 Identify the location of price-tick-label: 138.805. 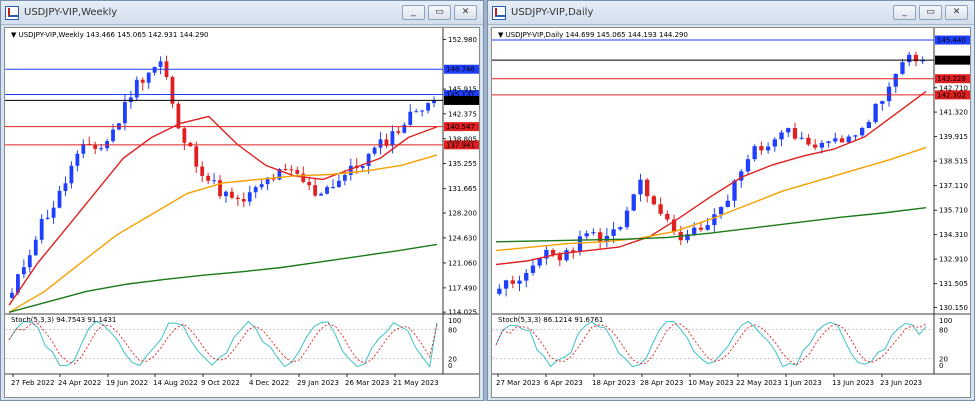
(462, 139).